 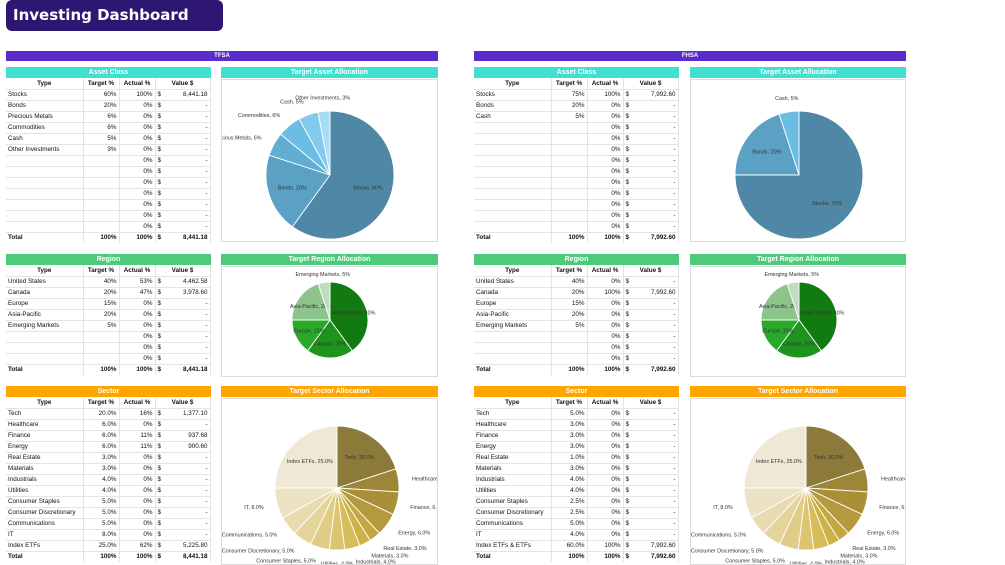 What do you see at coordinates (766, 153) in the screenshot?
I see `data-label: Bonds, 20%` at bounding box center [766, 153].